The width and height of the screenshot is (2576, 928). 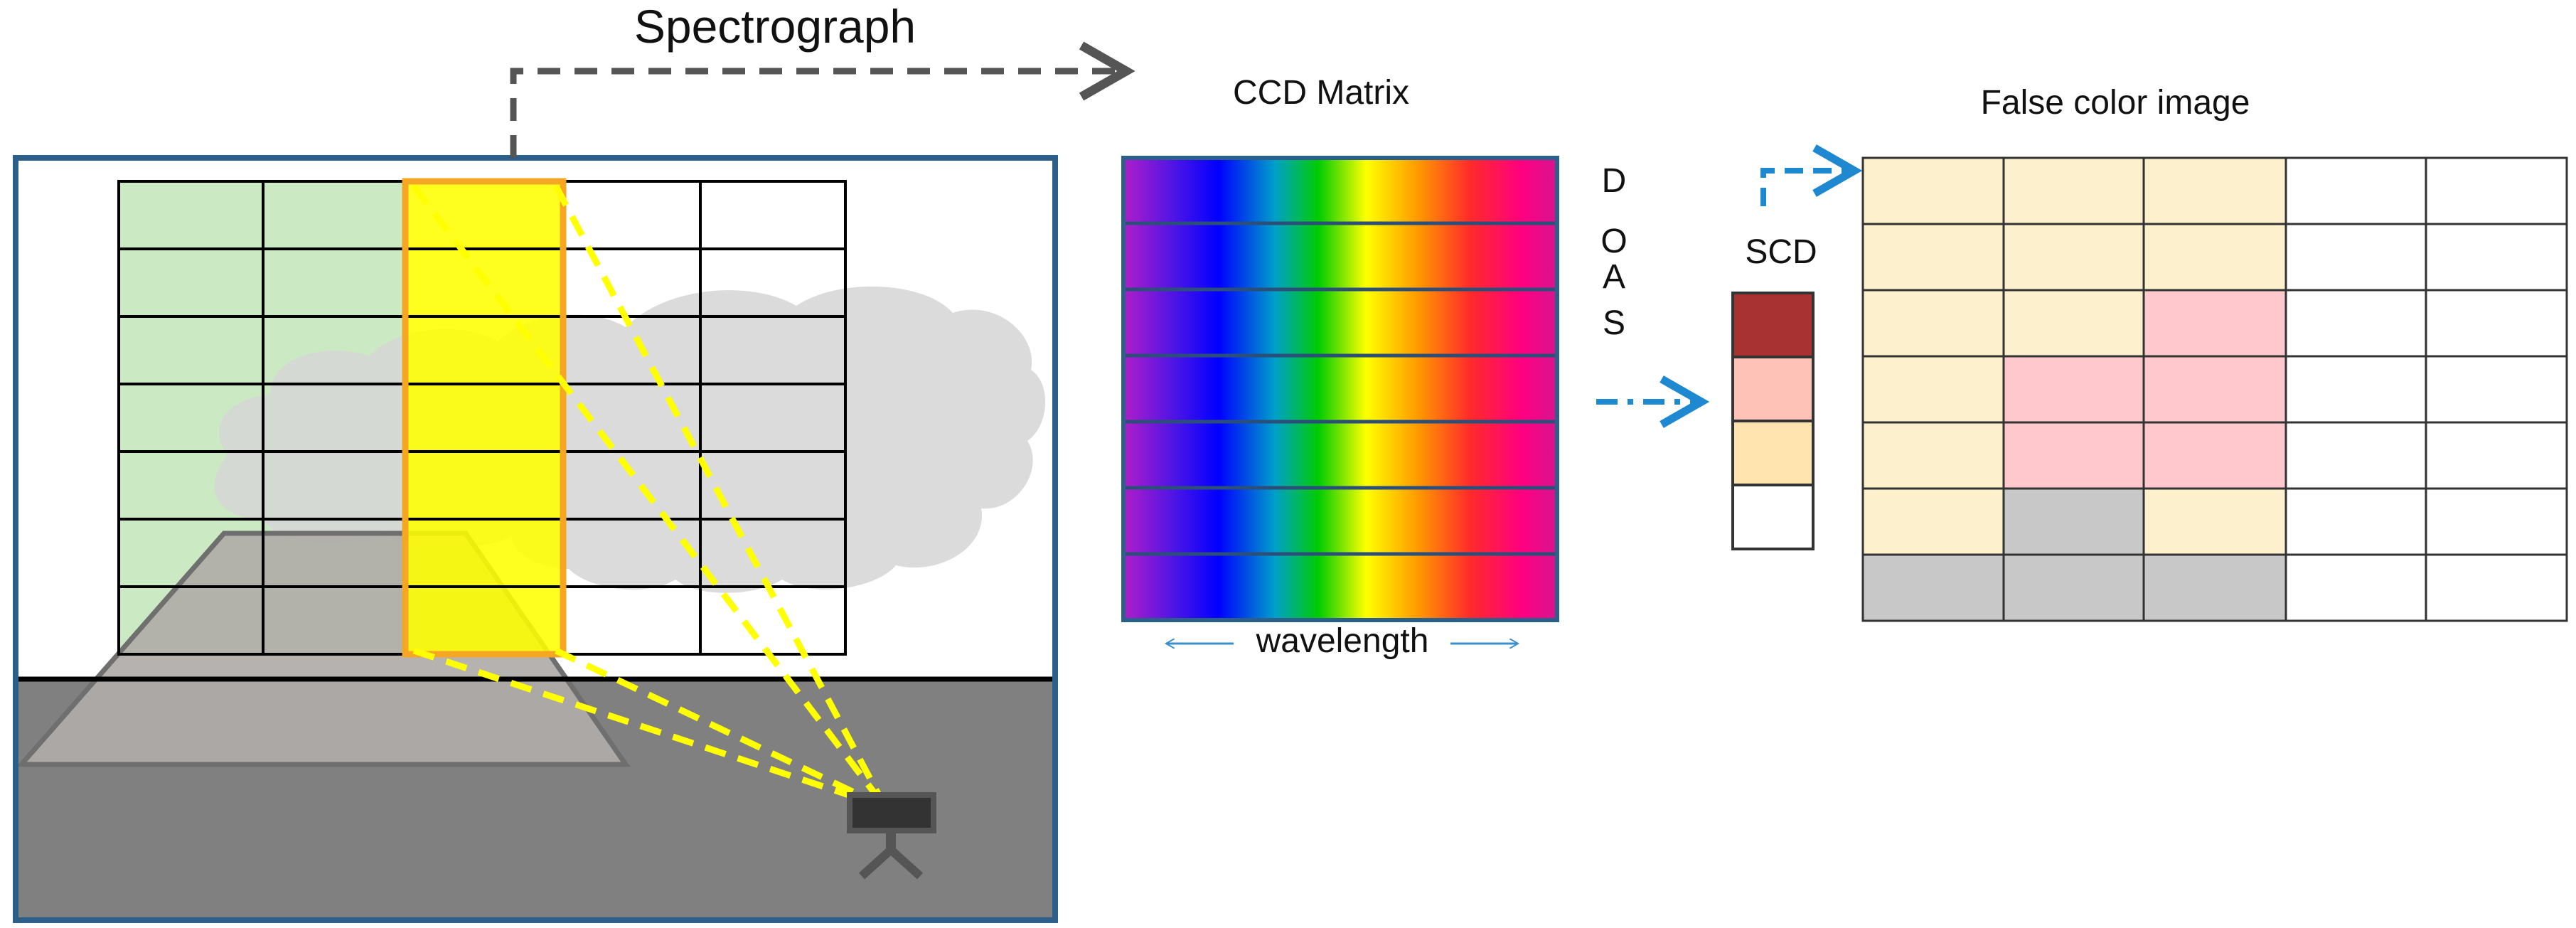 I want to click on scd-cell-dark-red, so click(x=1773, y=325).